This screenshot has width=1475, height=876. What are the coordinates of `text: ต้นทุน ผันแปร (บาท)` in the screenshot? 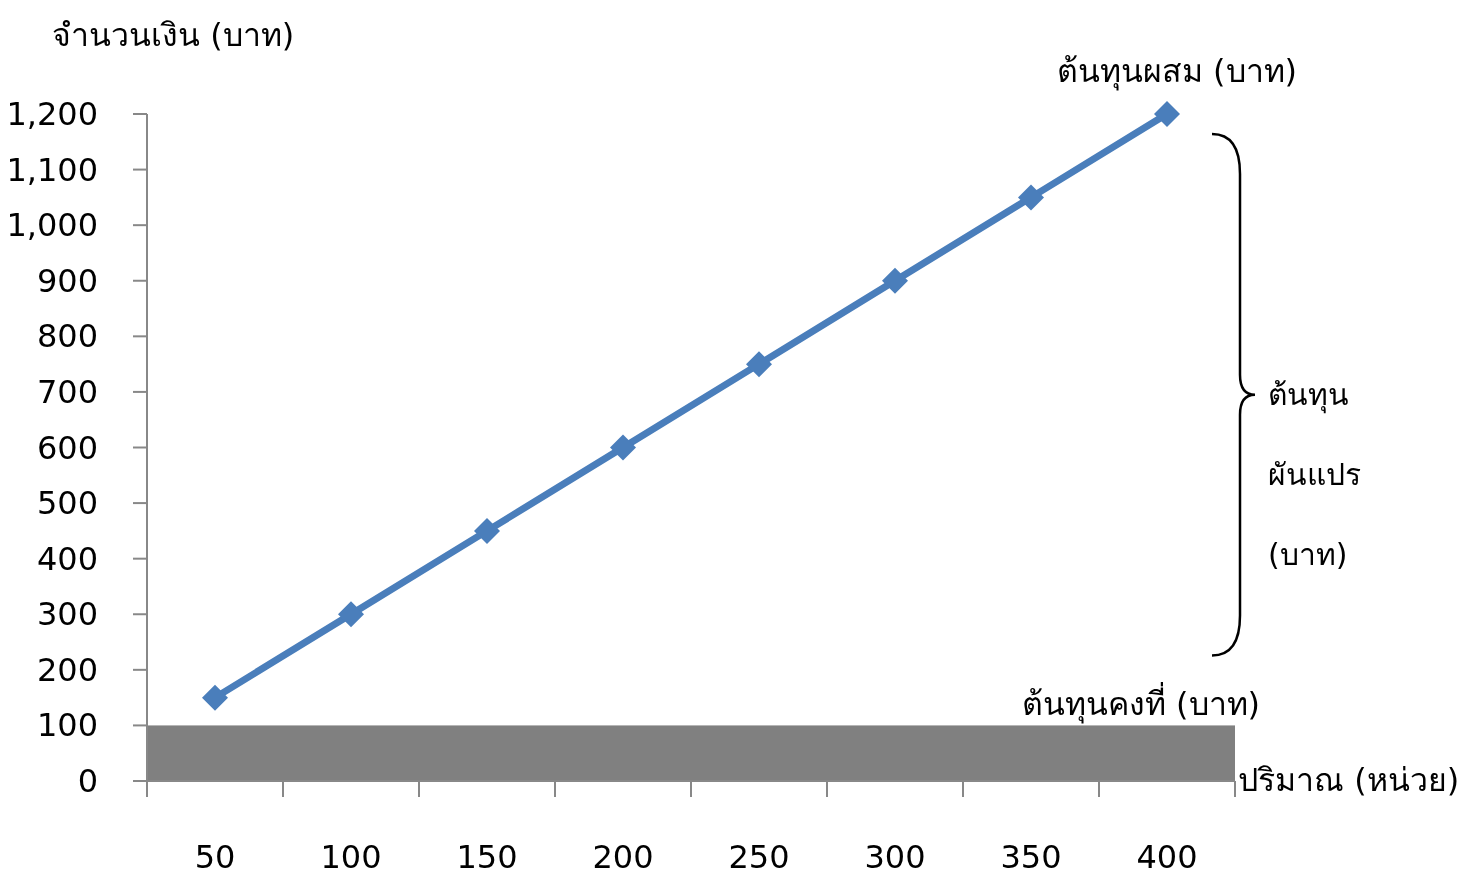 It's located at (1314, 474).